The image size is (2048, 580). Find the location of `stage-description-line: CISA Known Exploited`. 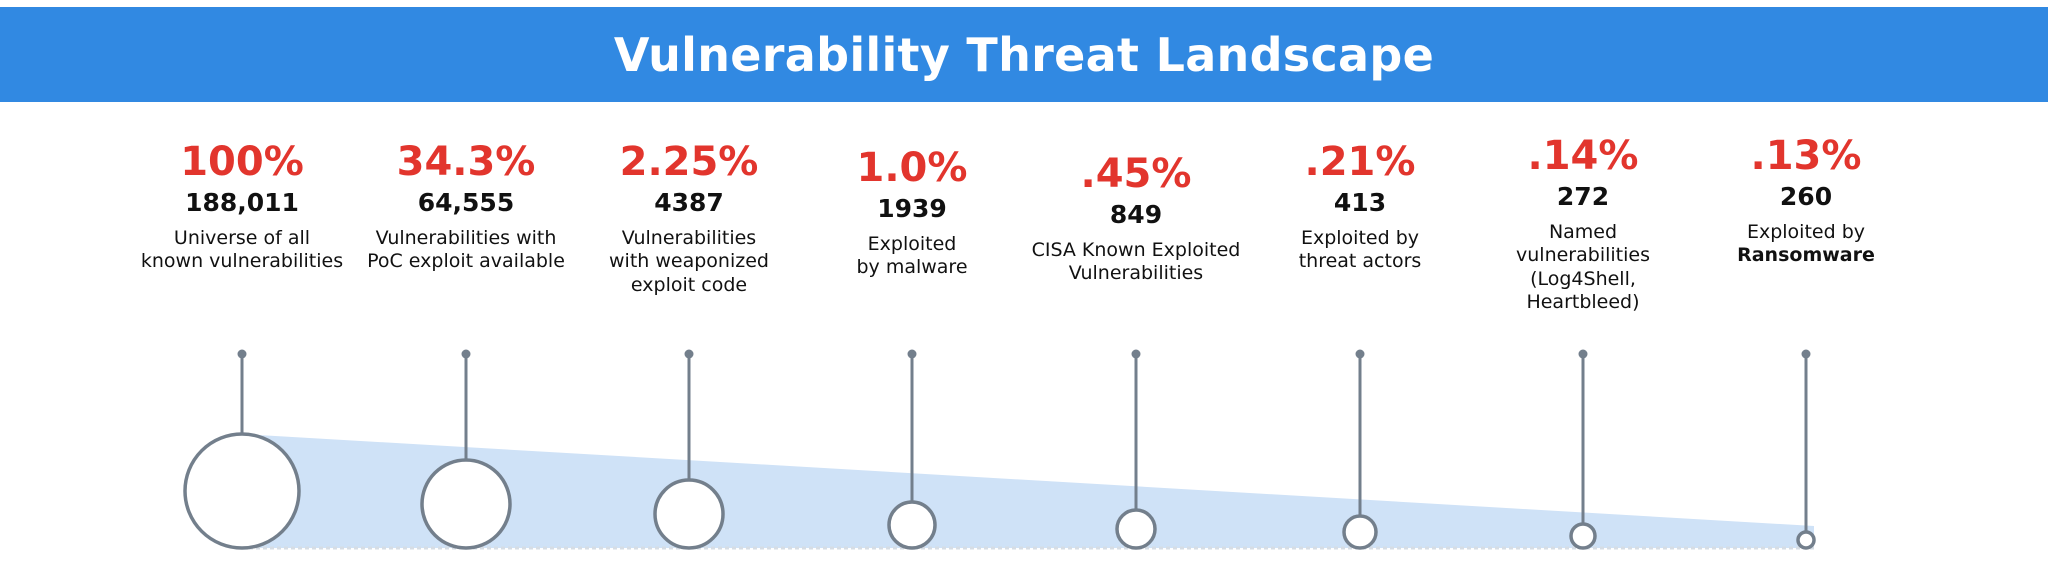

stage-description-line: CISA Known Exploited is located at coordinates (1136, 250).